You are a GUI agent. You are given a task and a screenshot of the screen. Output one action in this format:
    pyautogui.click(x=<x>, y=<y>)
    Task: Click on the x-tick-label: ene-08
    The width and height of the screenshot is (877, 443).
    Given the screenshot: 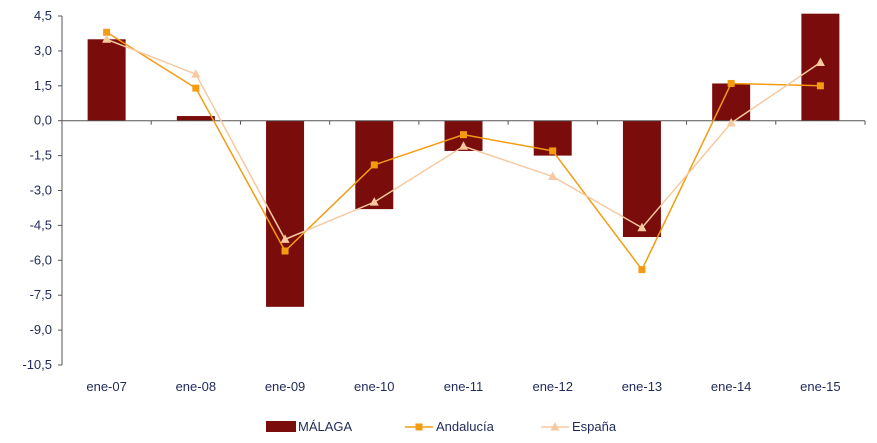 What is the action you would take?
    pyautogui.click(x=196, y=386)
    